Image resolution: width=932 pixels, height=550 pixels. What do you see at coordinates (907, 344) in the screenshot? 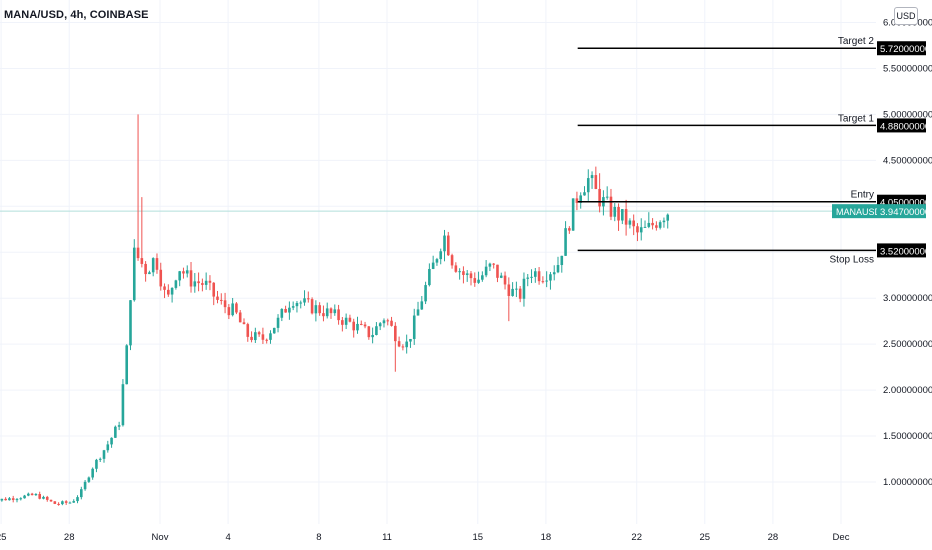
I see `y-tick-label: 2.50000000` at bounding box center [907, 344].